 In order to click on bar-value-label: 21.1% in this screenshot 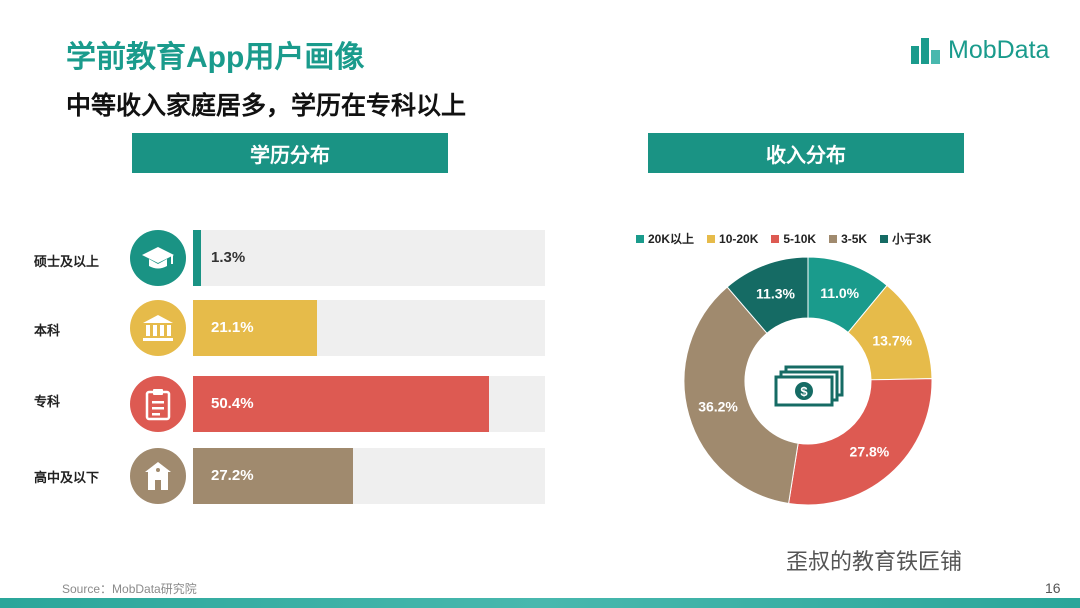, I will do `click(232, 327)`.